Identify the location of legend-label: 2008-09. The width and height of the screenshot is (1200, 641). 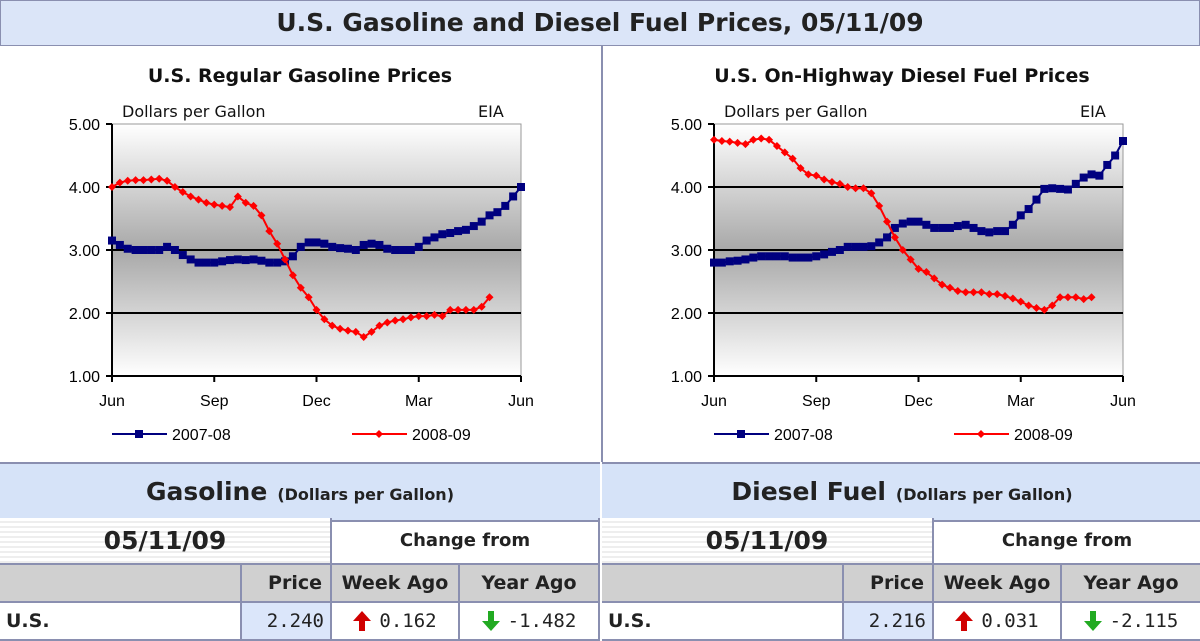
(1043, 435).